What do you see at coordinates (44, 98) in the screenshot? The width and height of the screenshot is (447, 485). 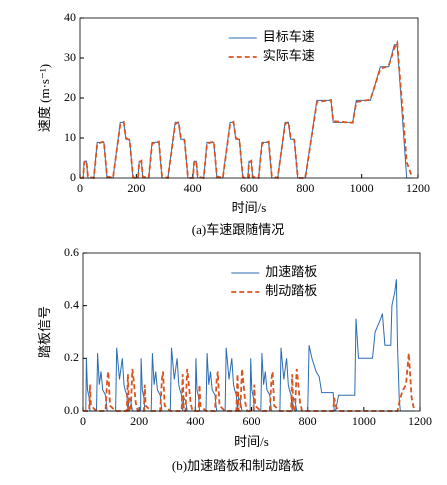 I see `y-axis-label: 速度 (m·s⁻¹)` at bounding box center [44, 98].